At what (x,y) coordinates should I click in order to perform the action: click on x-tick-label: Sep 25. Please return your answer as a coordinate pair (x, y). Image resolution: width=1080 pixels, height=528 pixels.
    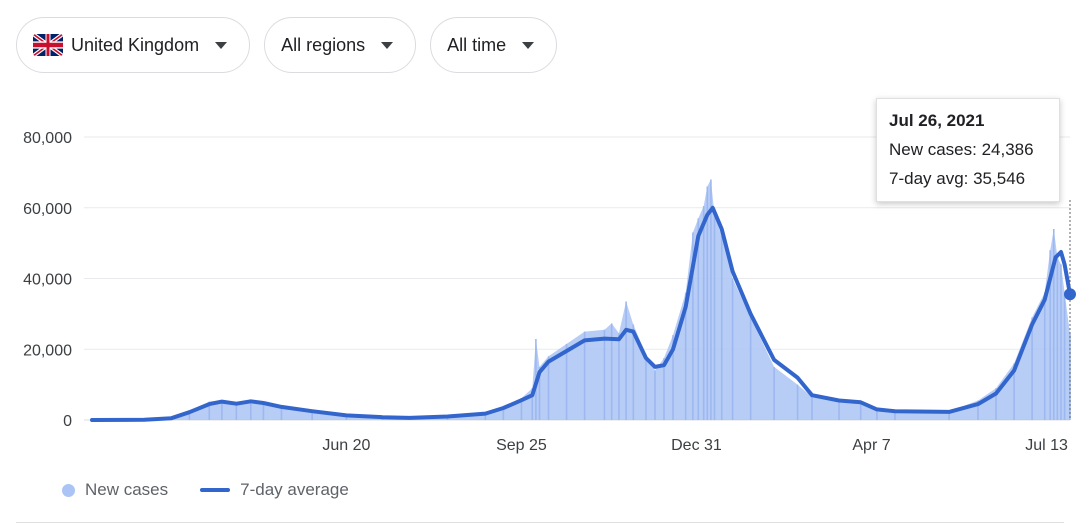
    Looking at the image, I should click on (521, 445).